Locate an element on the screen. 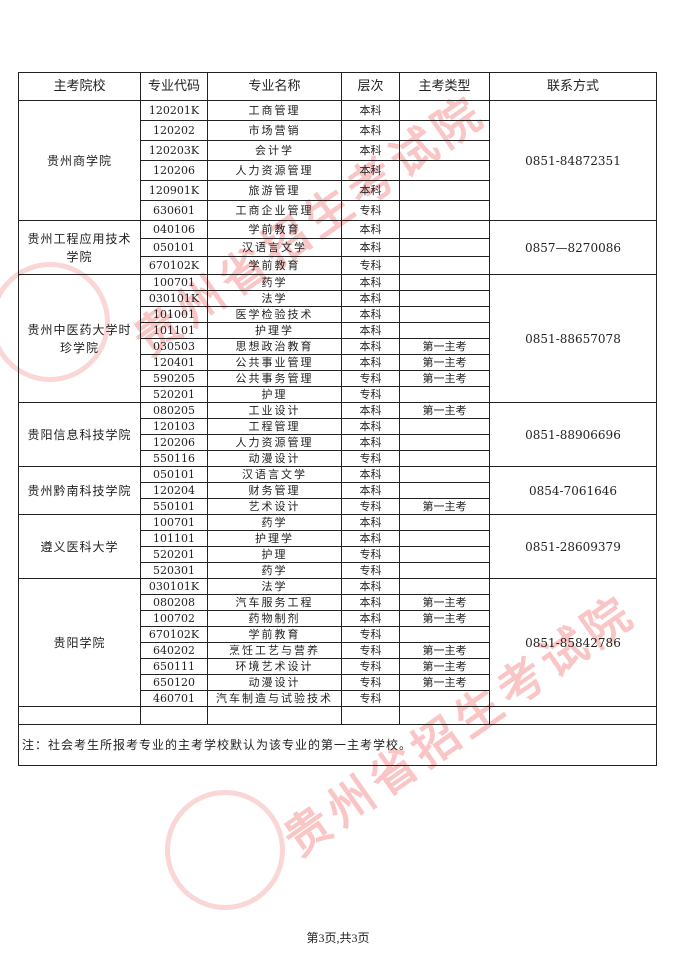 The width and height of the screenshot is (676, 962). major-name: 护理 is located at coordinates (274, 394).